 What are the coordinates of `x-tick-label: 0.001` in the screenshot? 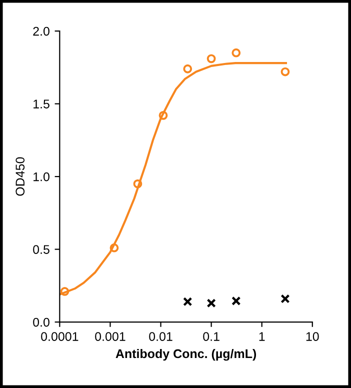 It's located at (110, 336).